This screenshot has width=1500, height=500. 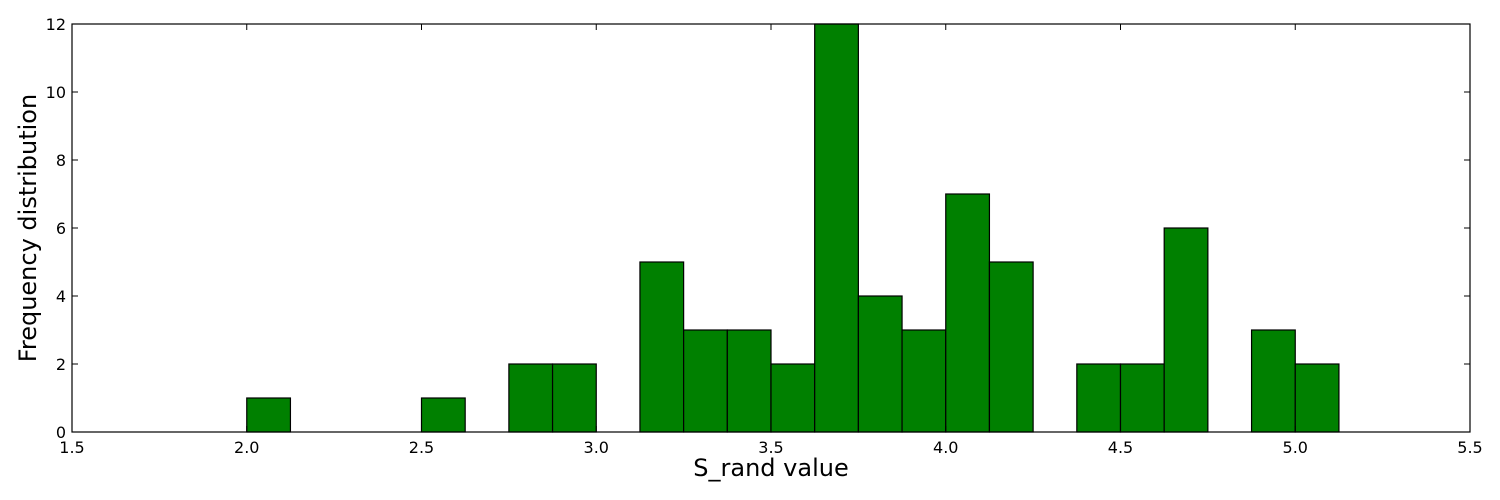 I want to click on y-axis-label: Frequency distribution, so click(x=28, y=228).